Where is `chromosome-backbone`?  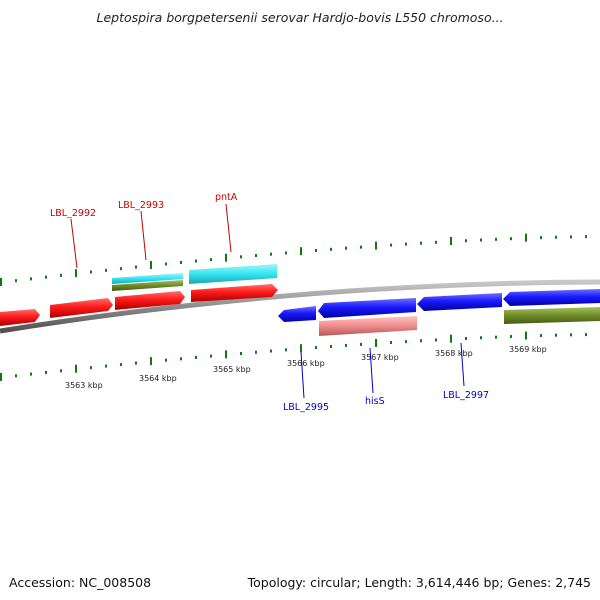 chromosome-backbone is located at coordinates (300, 306).